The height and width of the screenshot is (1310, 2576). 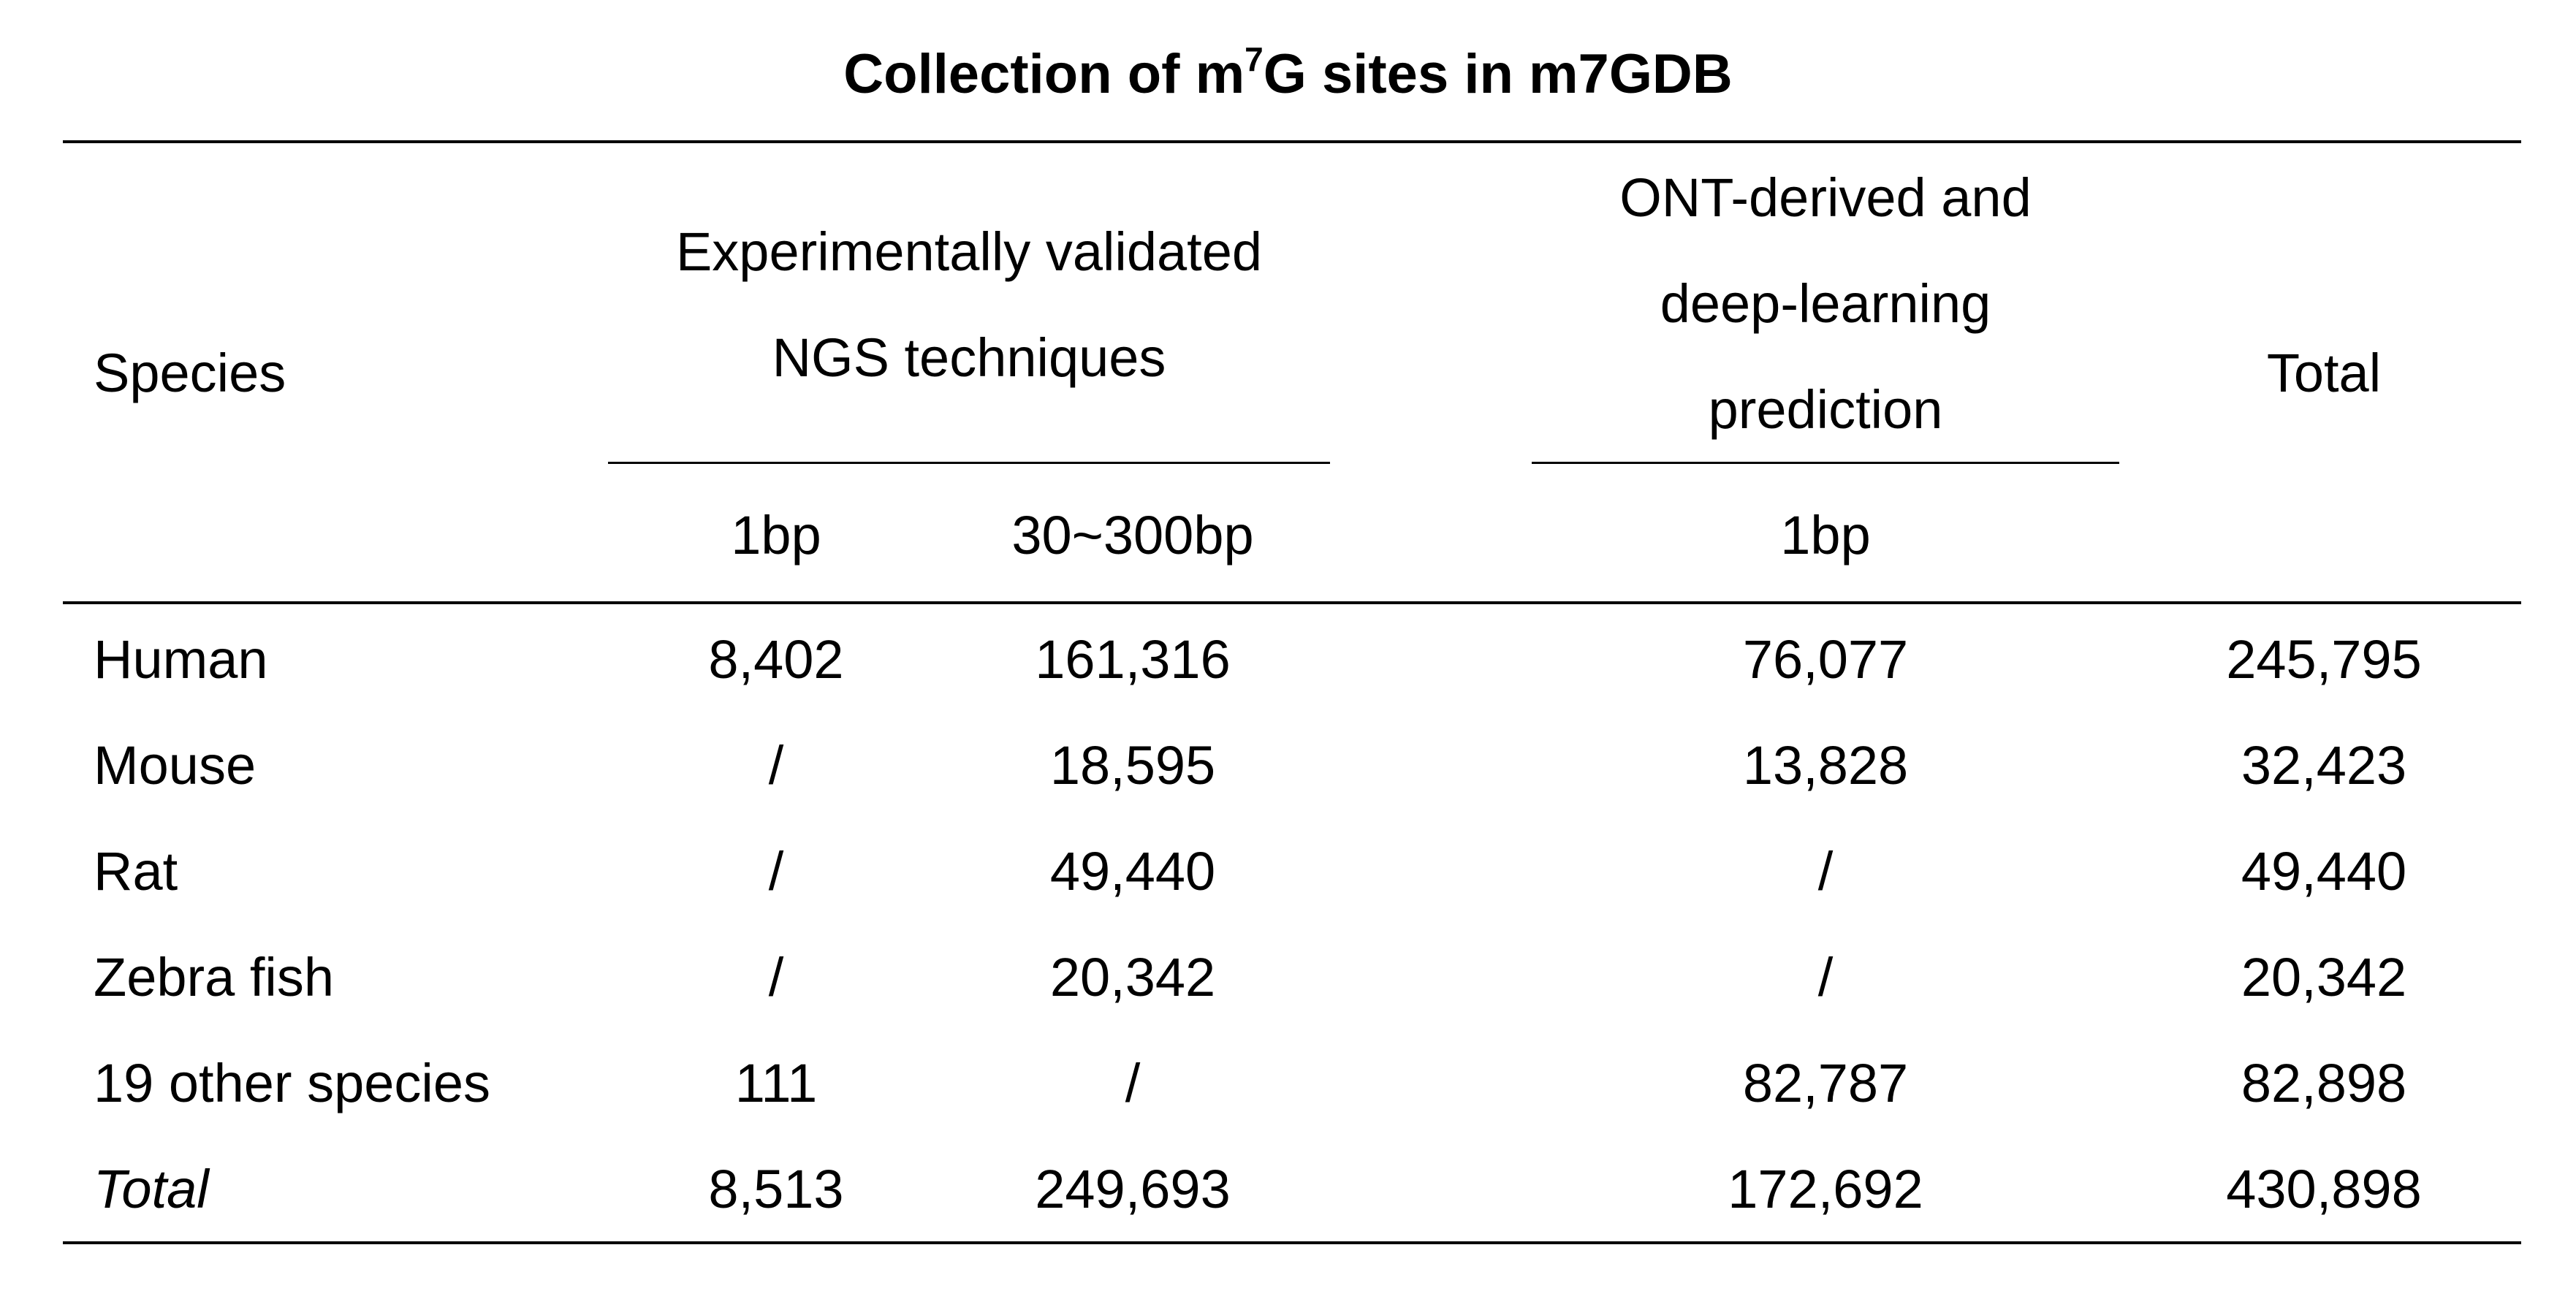 I want to click on row-ngs-1bp: 8,402, so click(x=776, y=659).